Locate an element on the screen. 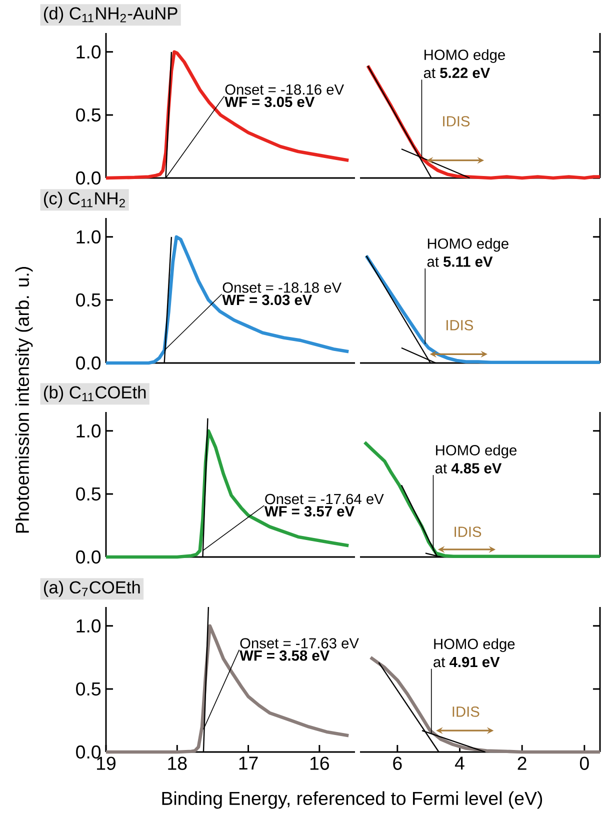  x-tick-label: 2 is located at coordinates (522, 763).